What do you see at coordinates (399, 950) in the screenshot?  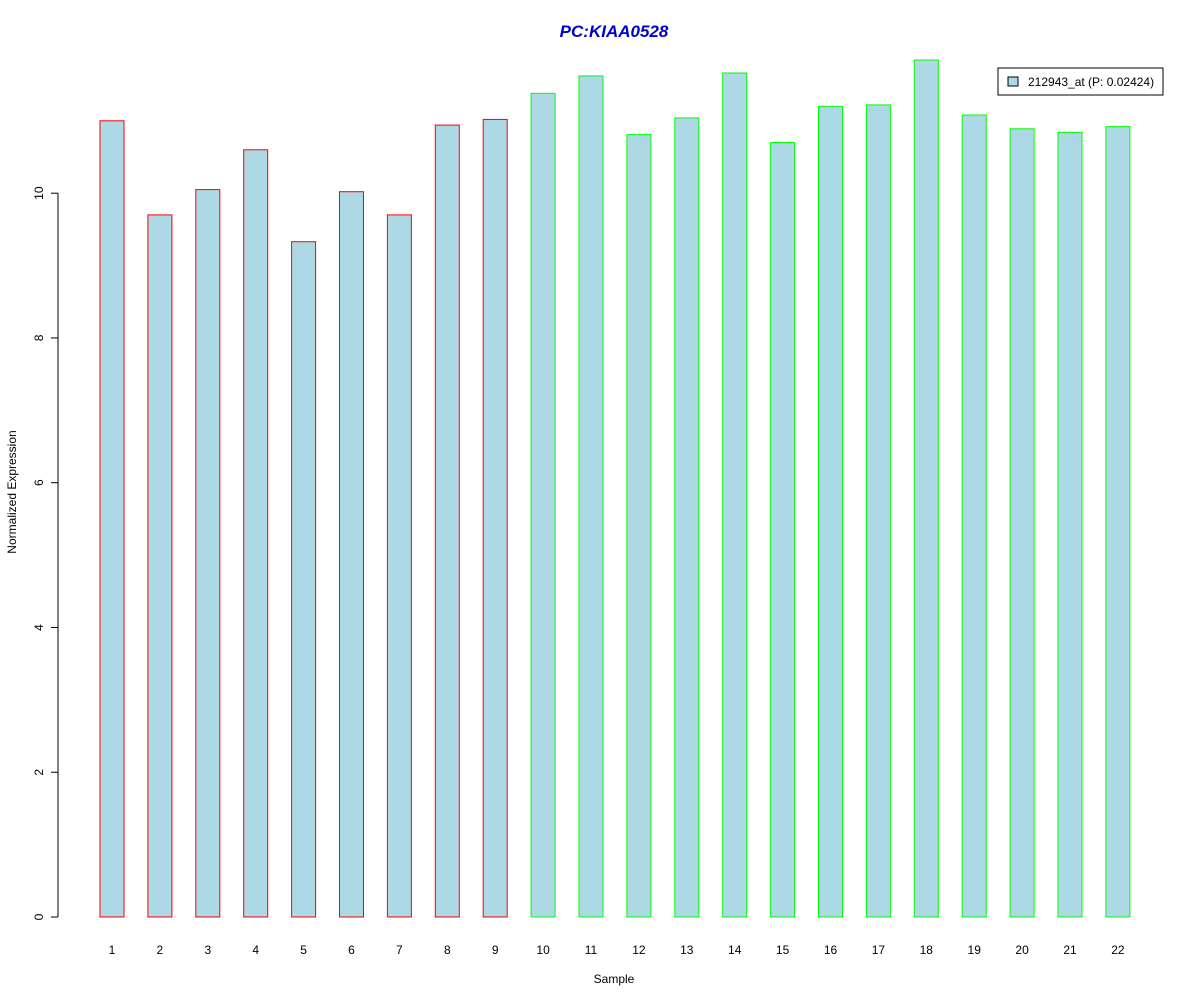 I see `x-tick-label: 7` at bounding box center [399, 950].